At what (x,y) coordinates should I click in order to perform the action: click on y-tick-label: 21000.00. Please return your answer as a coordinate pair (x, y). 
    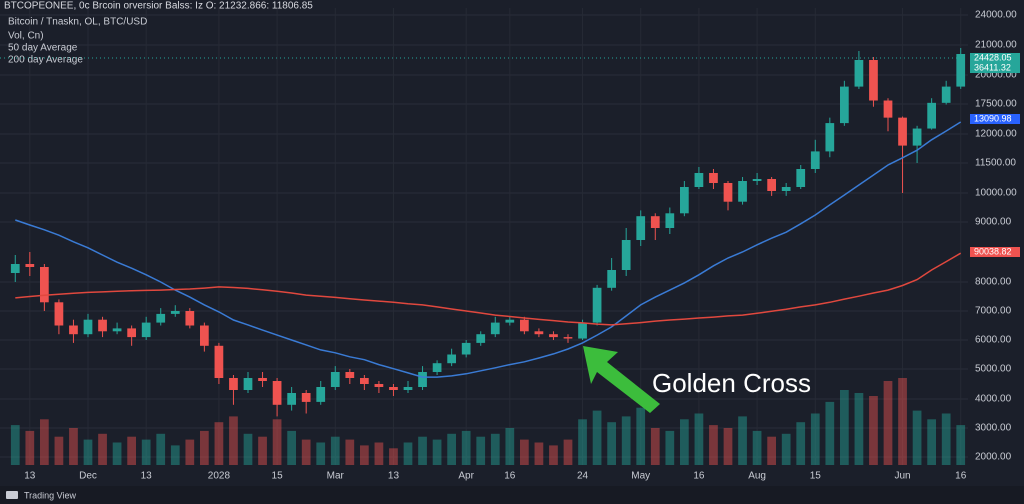
    Looking at the image, I should click on (996, 45).